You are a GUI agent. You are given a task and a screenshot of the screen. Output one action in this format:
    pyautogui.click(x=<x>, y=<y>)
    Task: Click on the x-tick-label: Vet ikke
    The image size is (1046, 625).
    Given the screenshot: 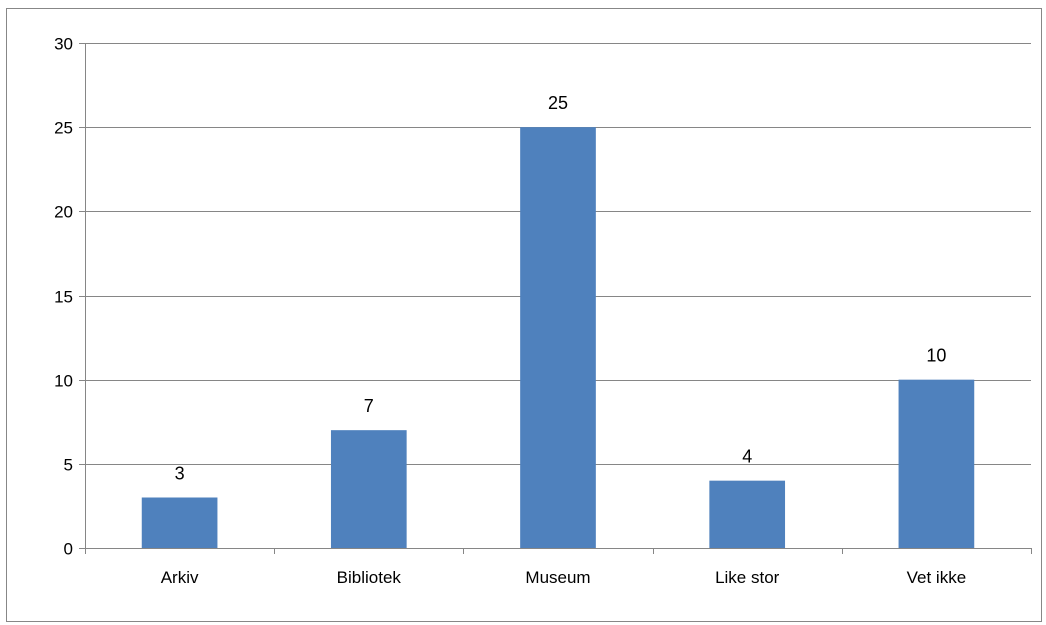 What is the action you would take?
    pyautogui.click(x=937, y=577)
    